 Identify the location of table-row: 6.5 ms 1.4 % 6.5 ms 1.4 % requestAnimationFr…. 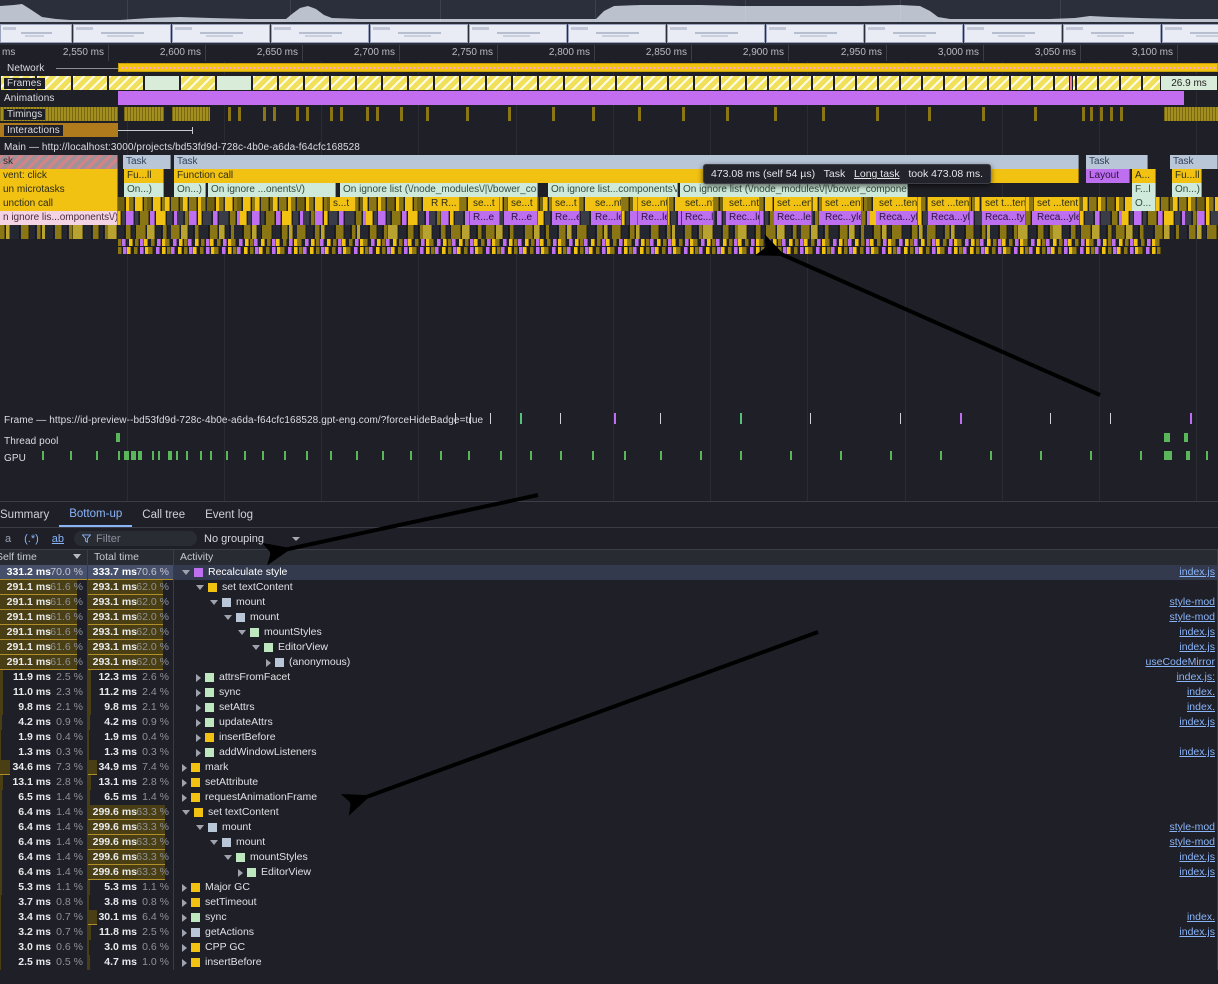
(609, 797).